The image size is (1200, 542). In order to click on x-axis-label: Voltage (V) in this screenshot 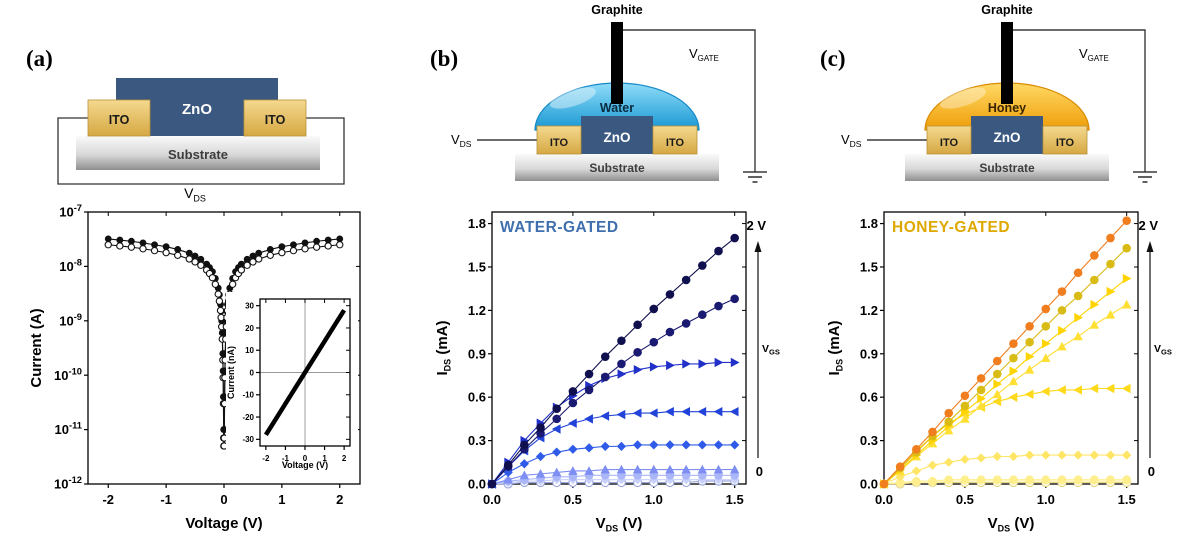, I will do `click(305, 465)`.